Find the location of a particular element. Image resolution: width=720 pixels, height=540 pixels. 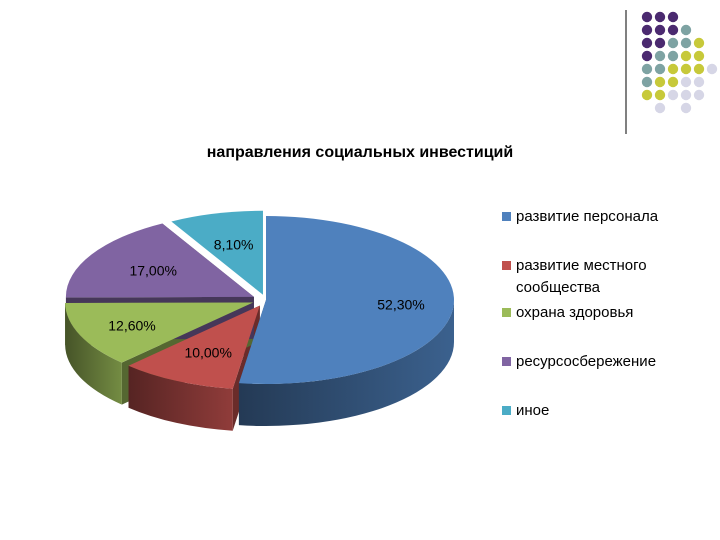

legend-item: ресурсосбережение is located at coordinates (607, 362).